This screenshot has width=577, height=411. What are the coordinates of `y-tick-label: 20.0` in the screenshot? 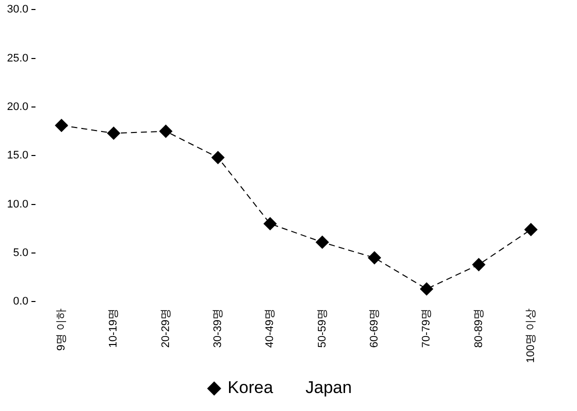 It's located at (17, 106).